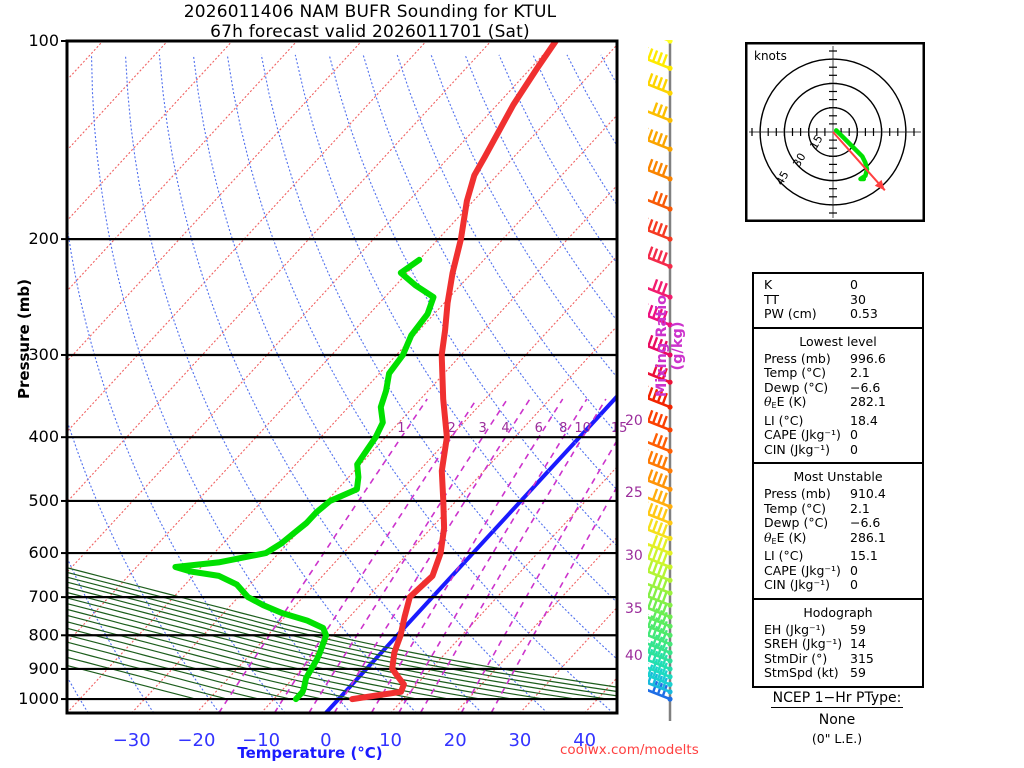 This screenshot has height=768, width=1024. Describe the element at coordinates (838, 404) in the screenshot. I see `param-row: θEE (K) 282.1` at that location.